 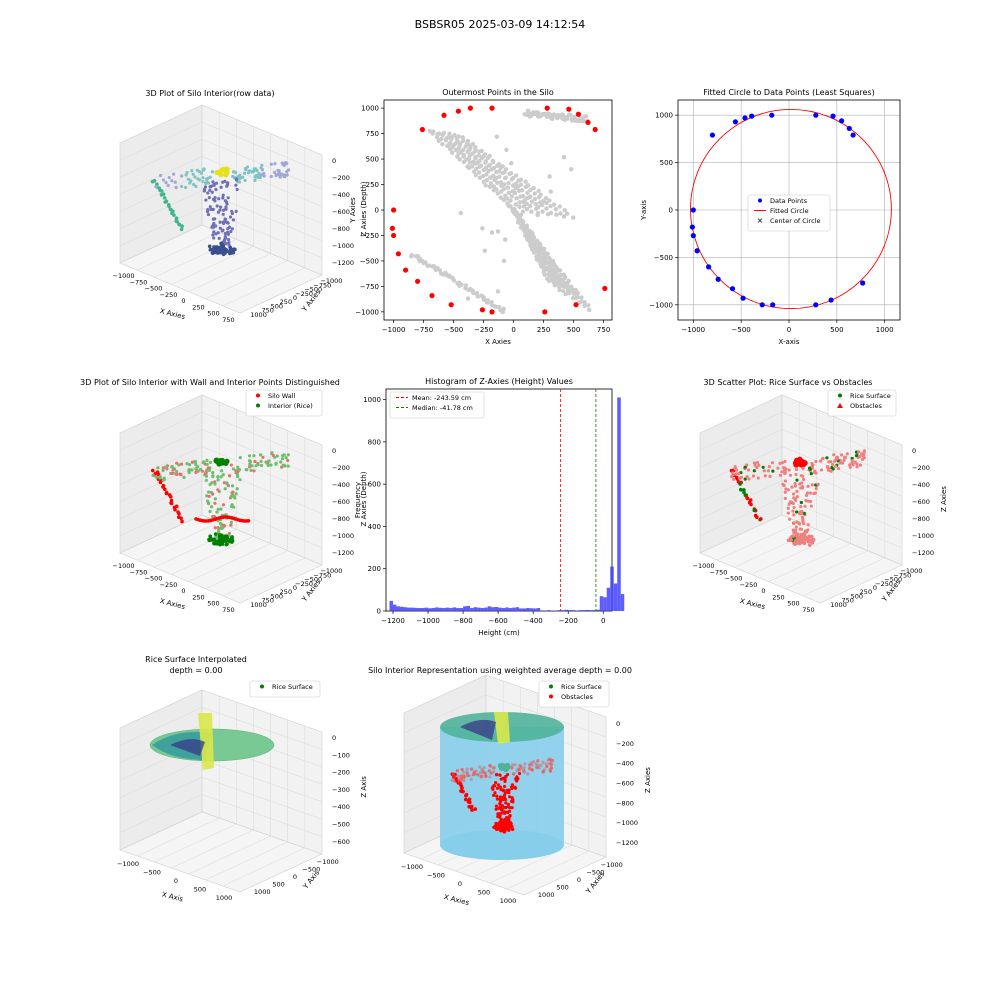 What do you see at coordinates (579, 880) in the screenshot?
I see `y-tick-label: 0` at bounding box center [579, 880].